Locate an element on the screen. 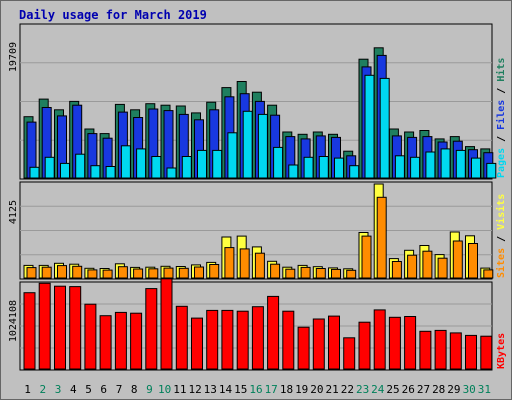 Image resolution: width=512 pixels, height=400 pixels. x-tick-label-15: 15 is located at coordinates (240, 389).